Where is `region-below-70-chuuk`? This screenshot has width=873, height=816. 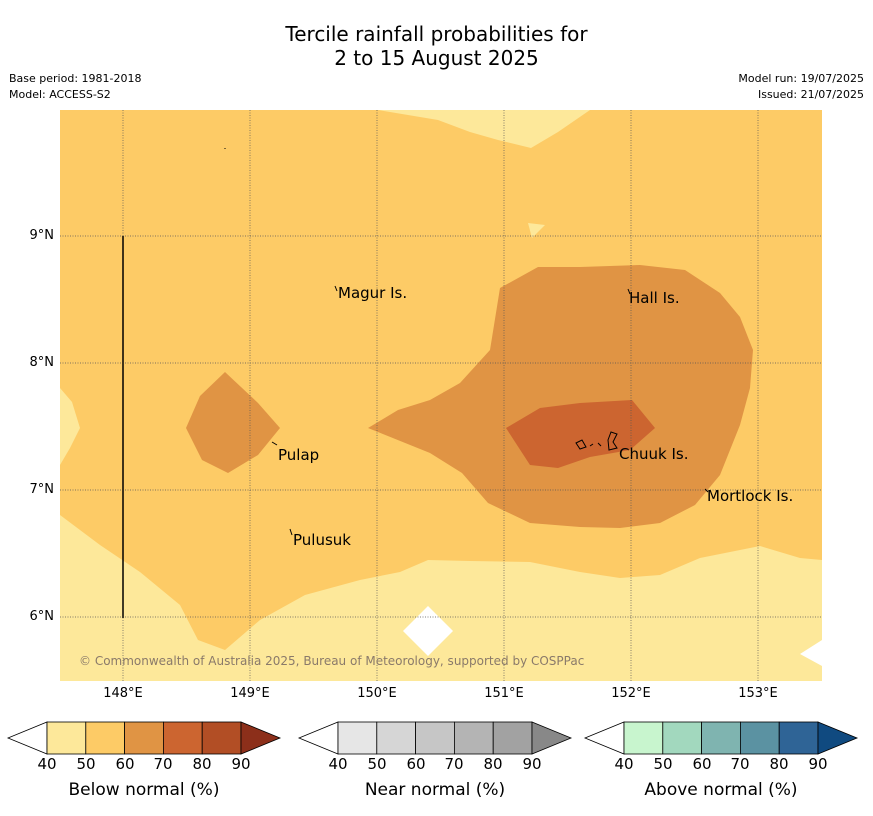 region-below-70-chuuk is located at coordinates (560, 396).